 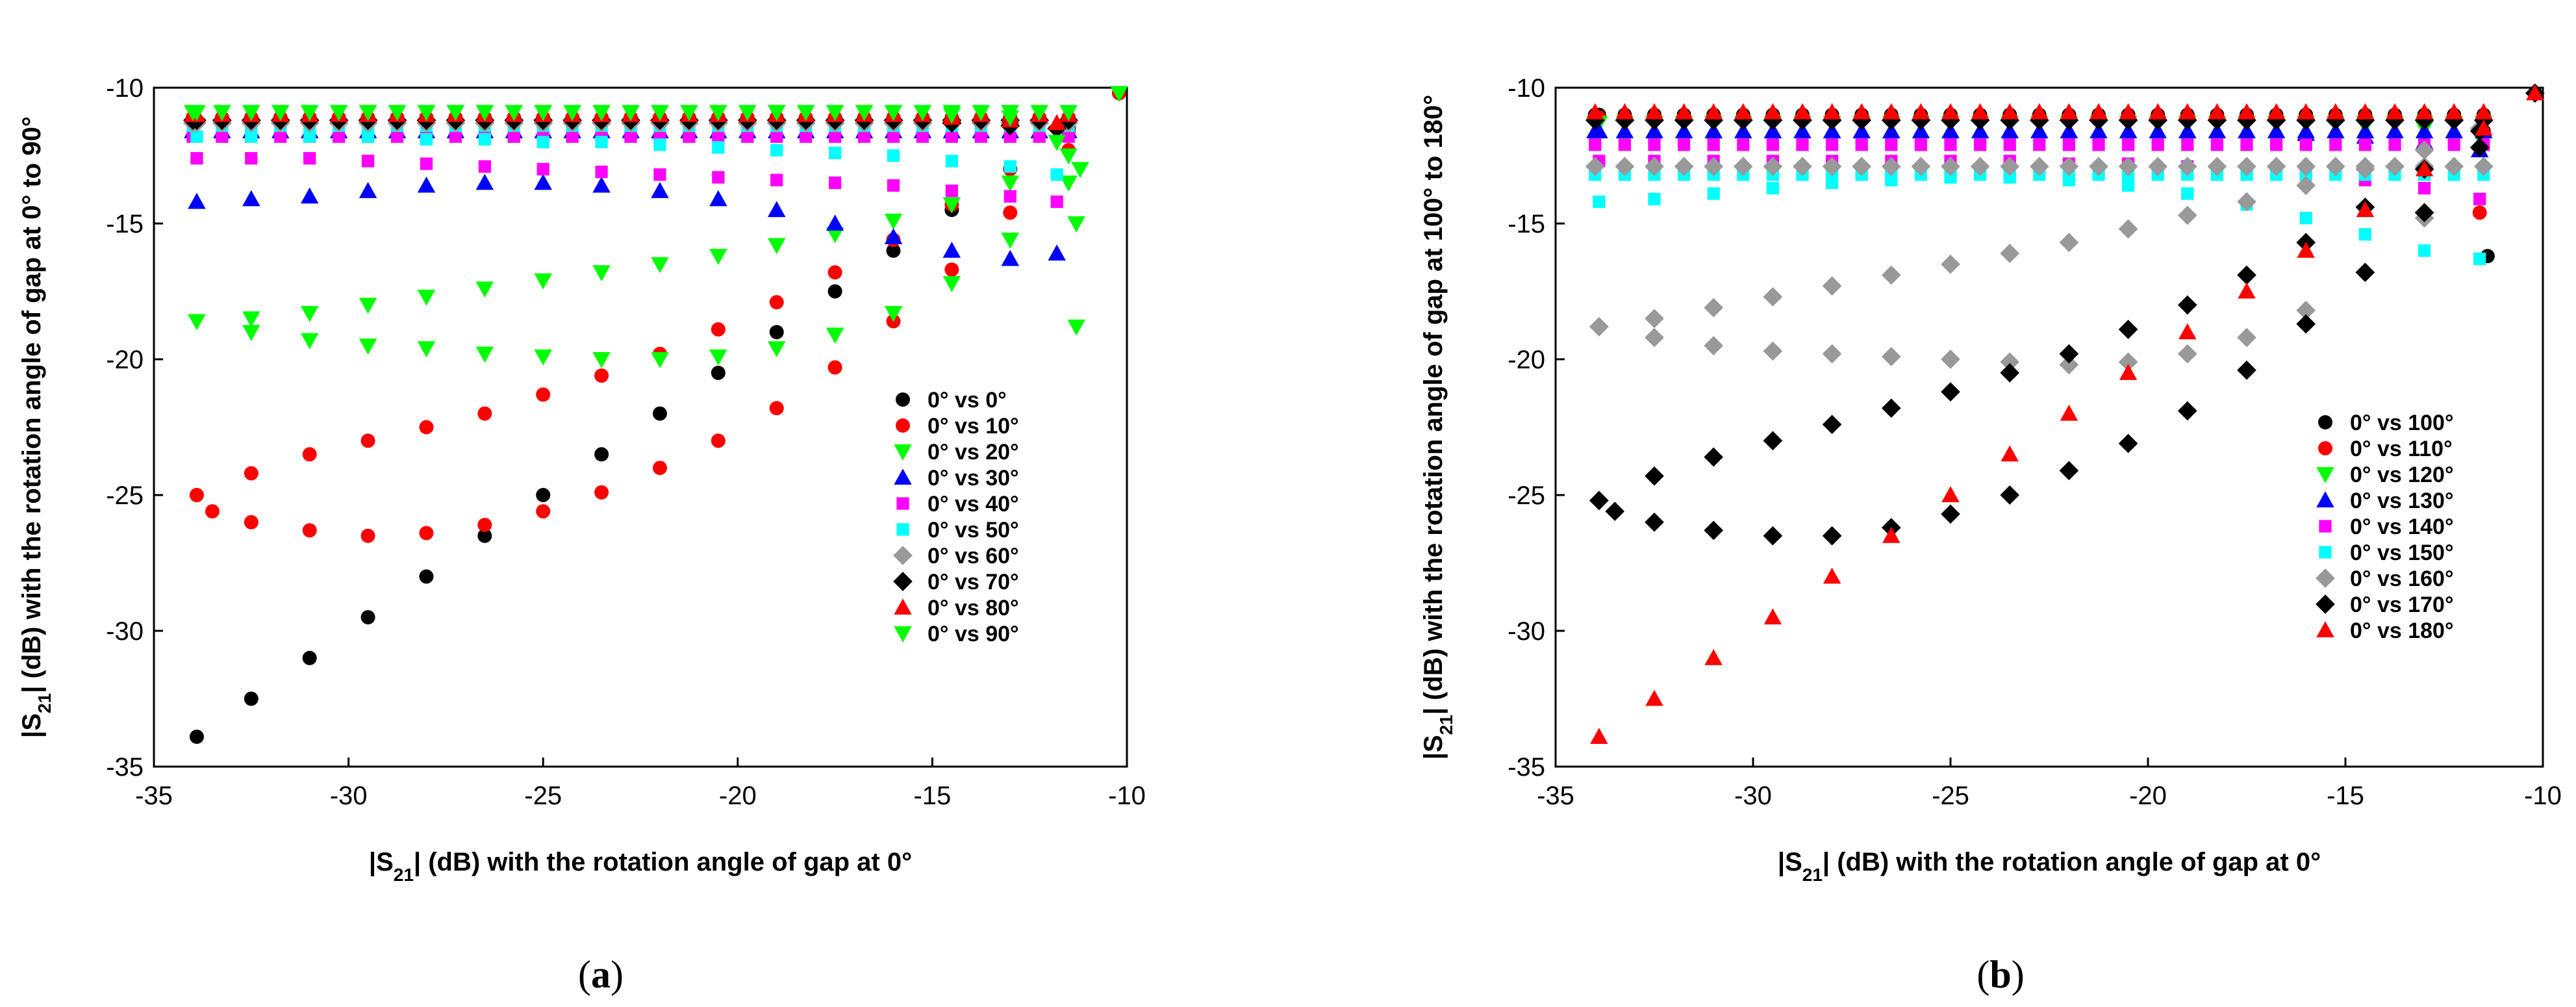 What do you see at coordinates (932, 796) in the screenshot?
I see `x-tick-label: -15` at bounding box center [932, 796].